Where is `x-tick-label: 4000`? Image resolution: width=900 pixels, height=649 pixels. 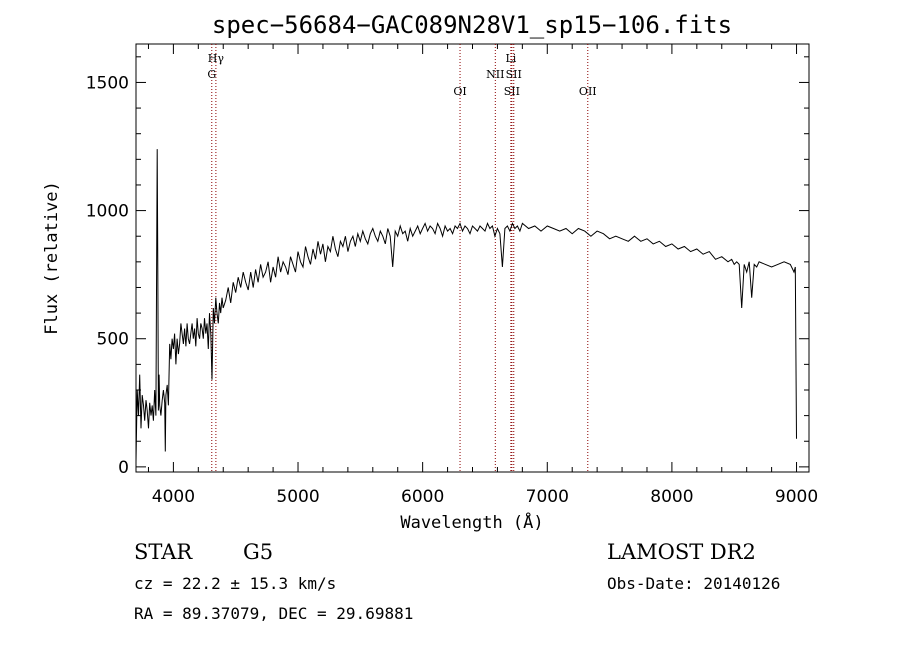
x-tick-label: 4000 is located at coordinates (173, 497).